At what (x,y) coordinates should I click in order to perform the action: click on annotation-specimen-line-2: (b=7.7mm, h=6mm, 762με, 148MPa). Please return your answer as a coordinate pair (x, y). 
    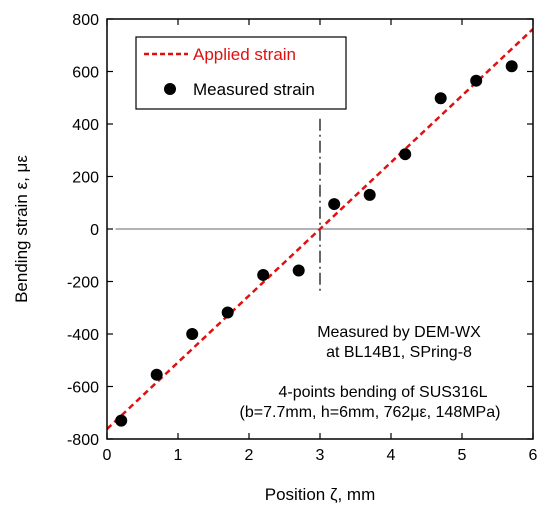
    Looking at the image, I should click on (370, 412).